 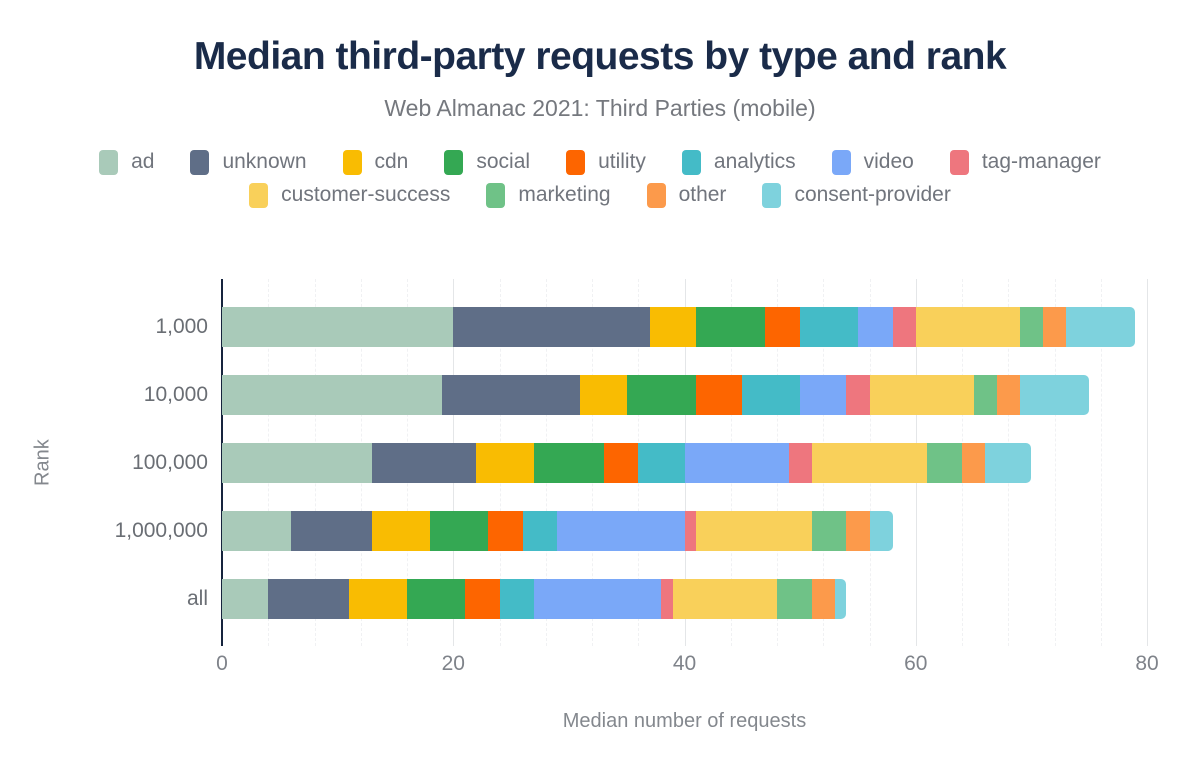 What do you see at coordinates (691, 162) in the screenshot?
I see `legend-swatch-analytics` at bounding box center [691, 162].